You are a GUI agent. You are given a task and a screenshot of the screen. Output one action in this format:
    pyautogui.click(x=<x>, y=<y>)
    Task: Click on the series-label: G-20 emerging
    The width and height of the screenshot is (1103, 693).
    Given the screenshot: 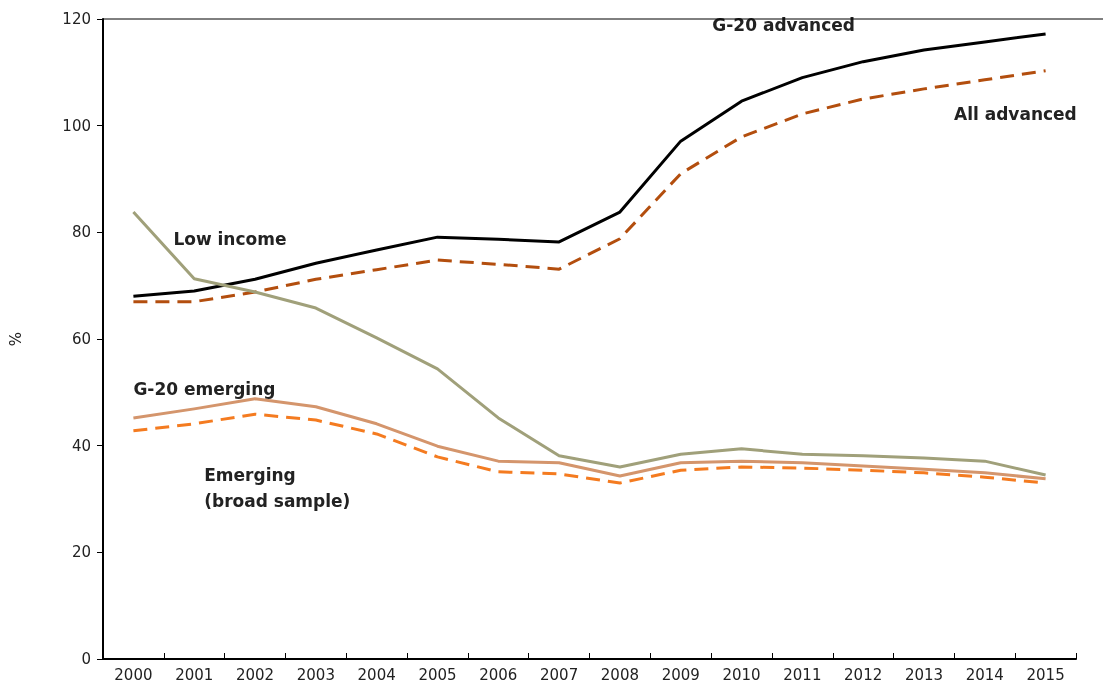 What is the action you would take?
    pyautogui.click(x=204, y=388)
    